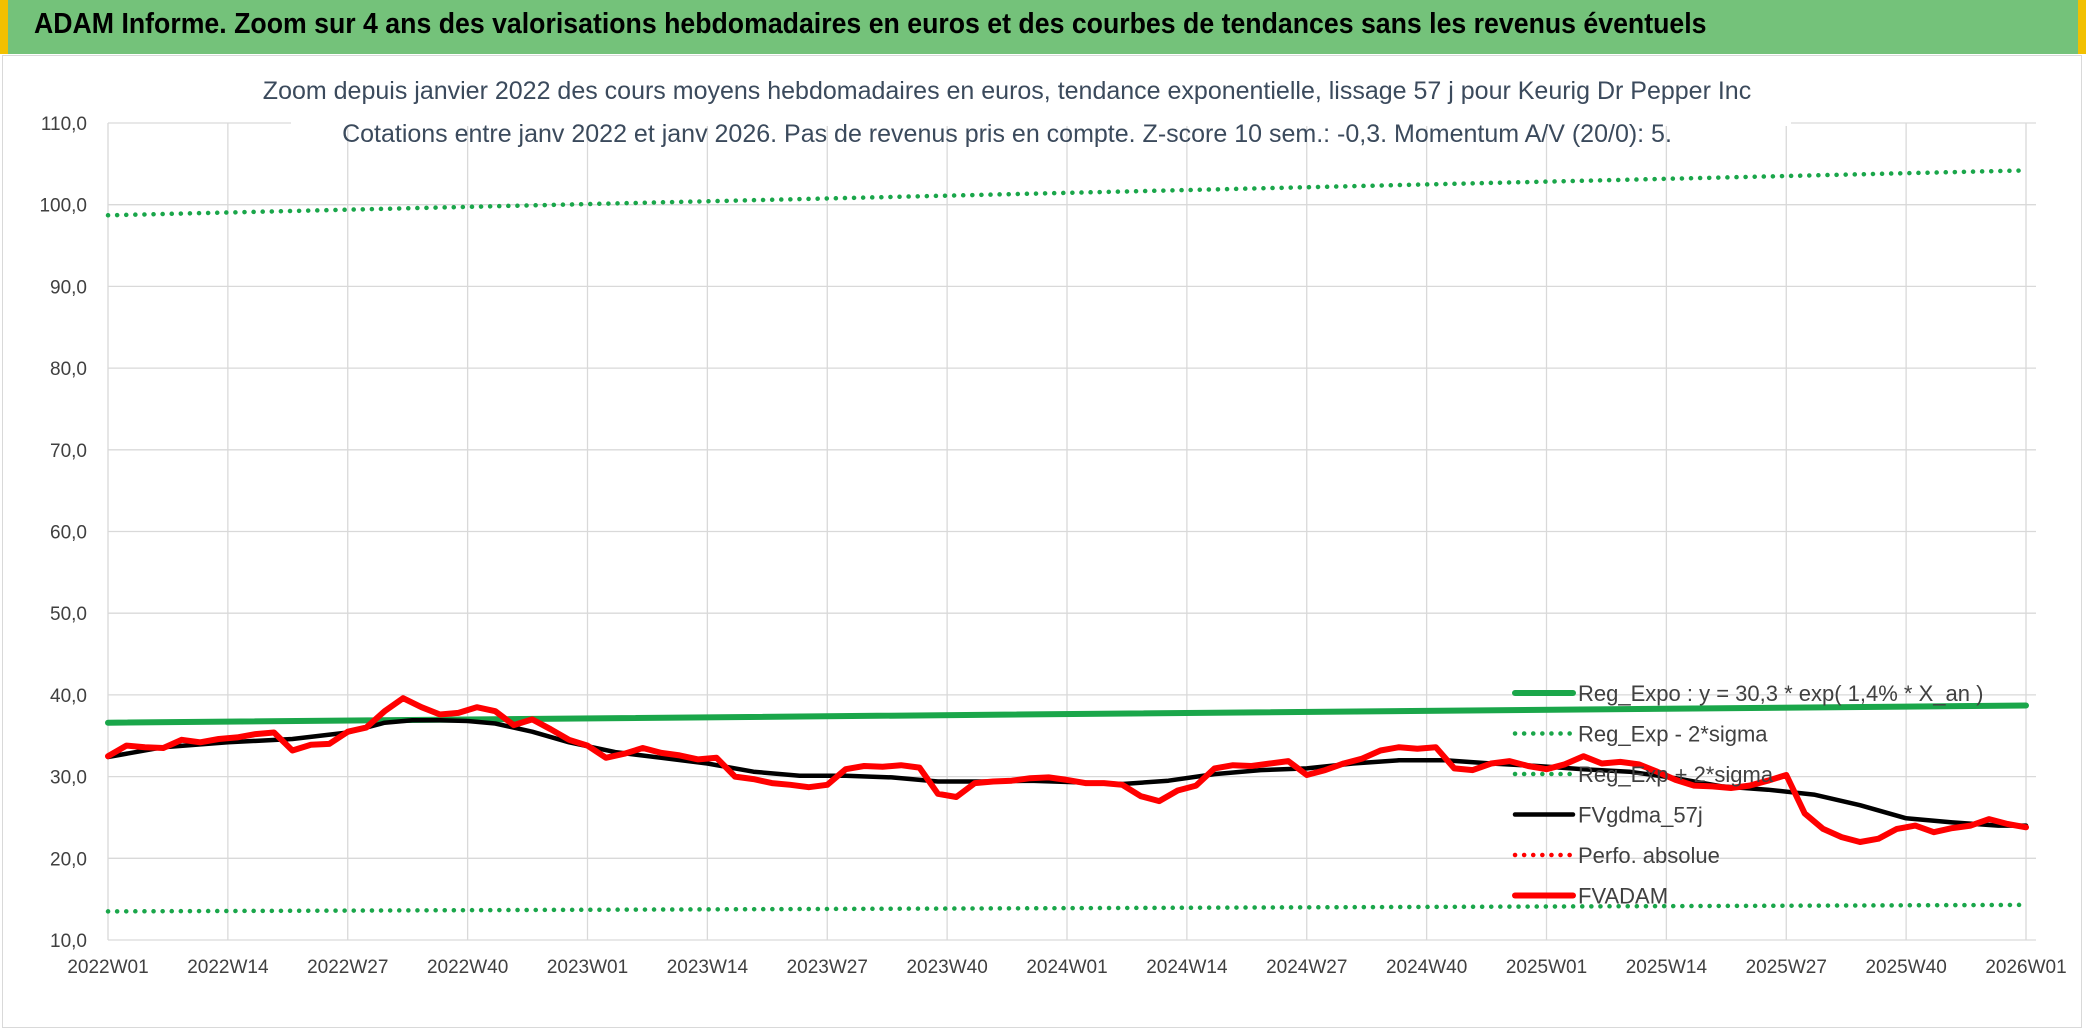 The width and height of the screenshot is (2086, 1031). Describe the element at coordinates (68, 614) in the screenshot. I see `y-tick-label: 50,0` at that location.